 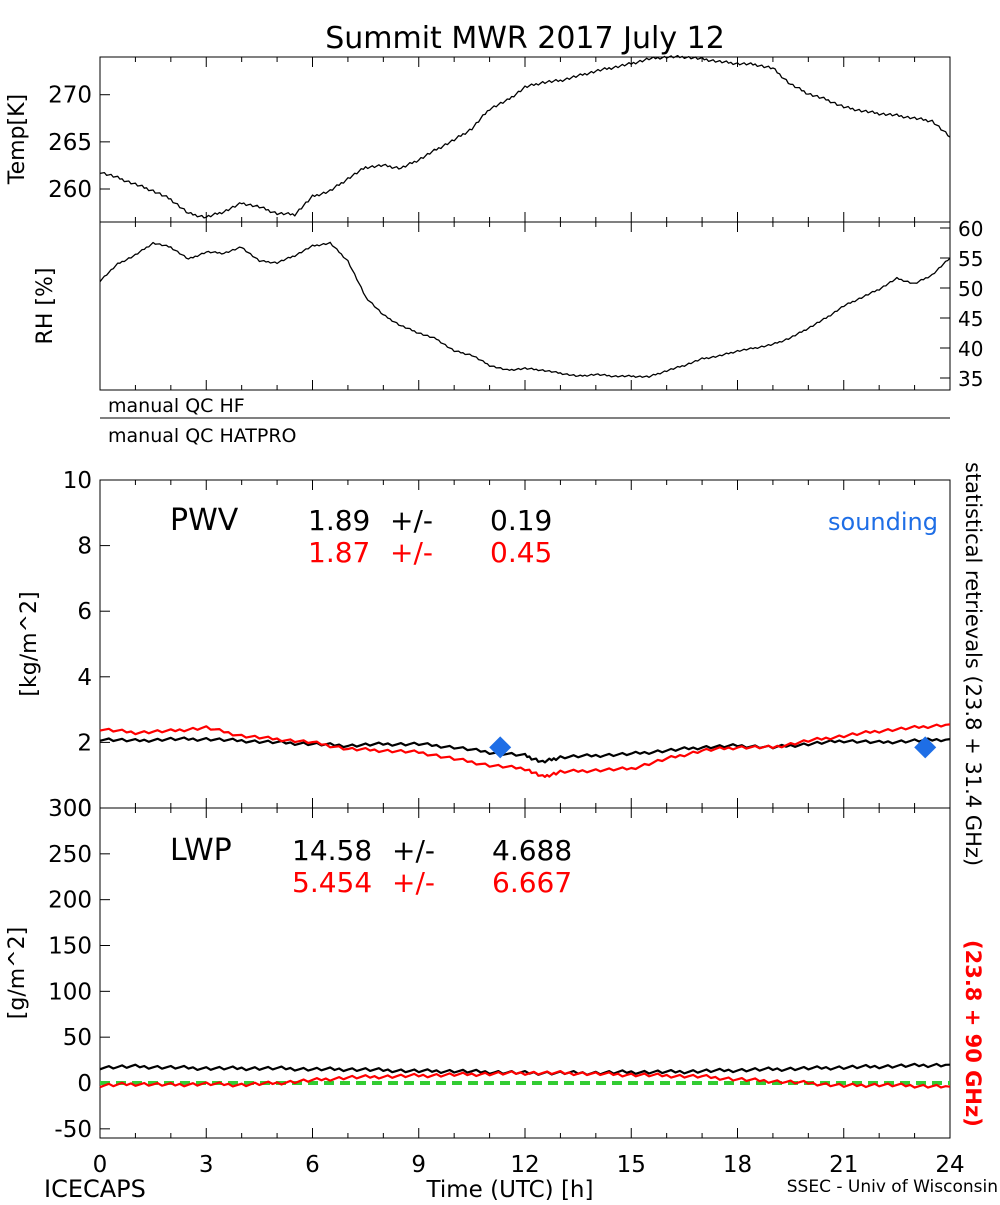 I want to click on x-tick-label: 6, so click(x=312, y=1165).